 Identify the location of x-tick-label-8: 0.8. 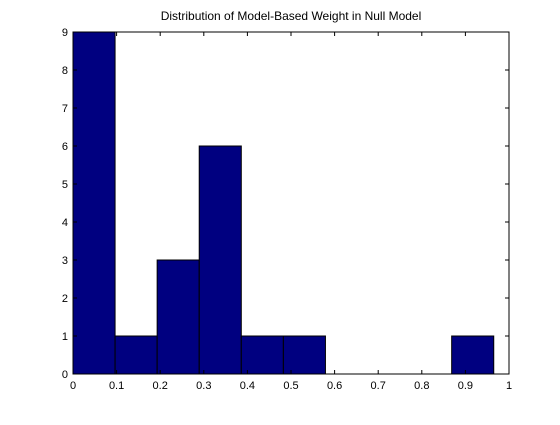
(421, 386).